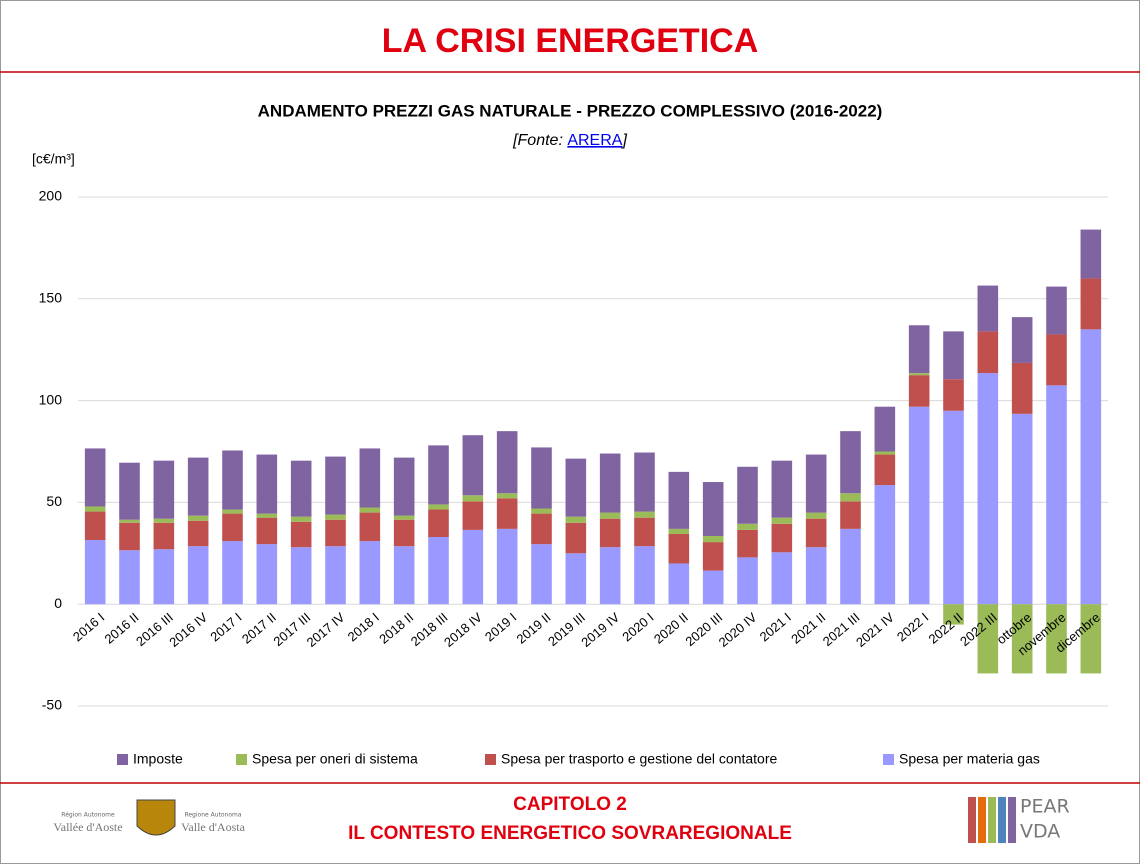 The width and height of the screenshot is (1140, 864). Describe the element at coordinates (54, 501) in the screenshot. I see `y-tick-label: 50` at that location.